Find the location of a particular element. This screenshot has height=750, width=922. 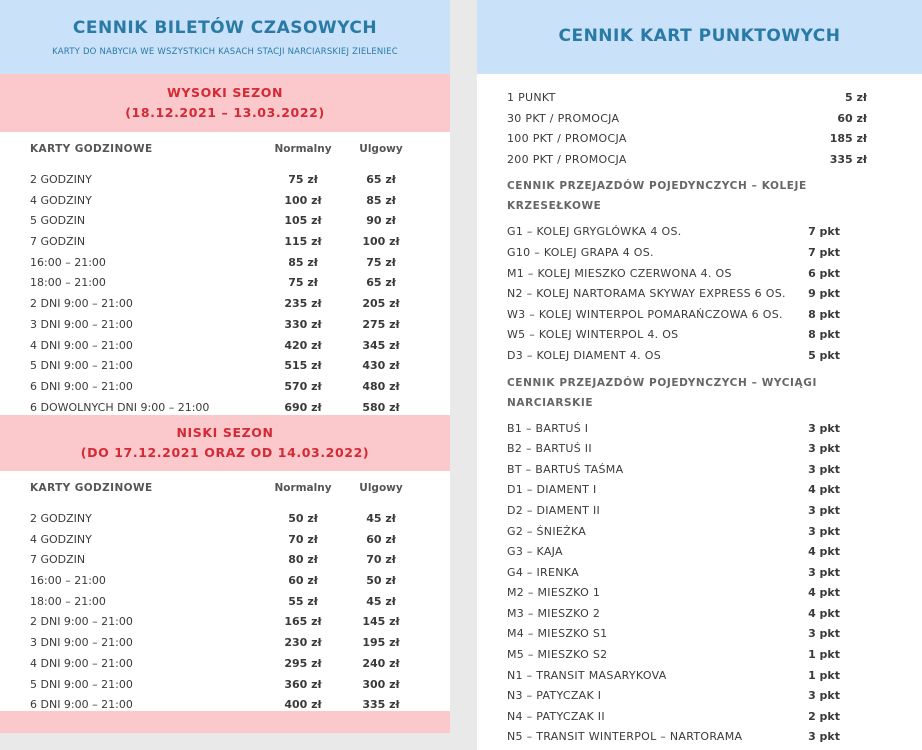

table-row: 5 DNI 9:00 – 21:00 360 zł 300 zł is located at coordinates (225, 685).